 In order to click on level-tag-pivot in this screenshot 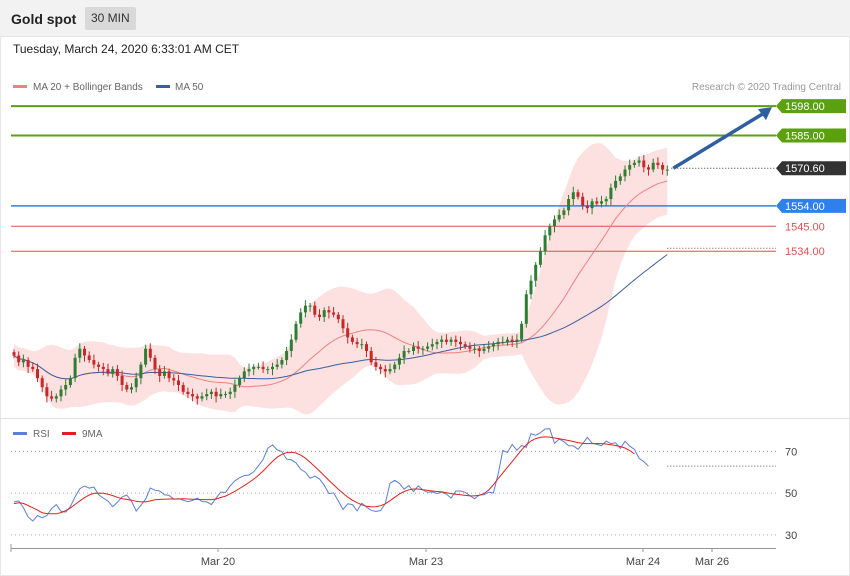, I will do `click(811, 205)`.